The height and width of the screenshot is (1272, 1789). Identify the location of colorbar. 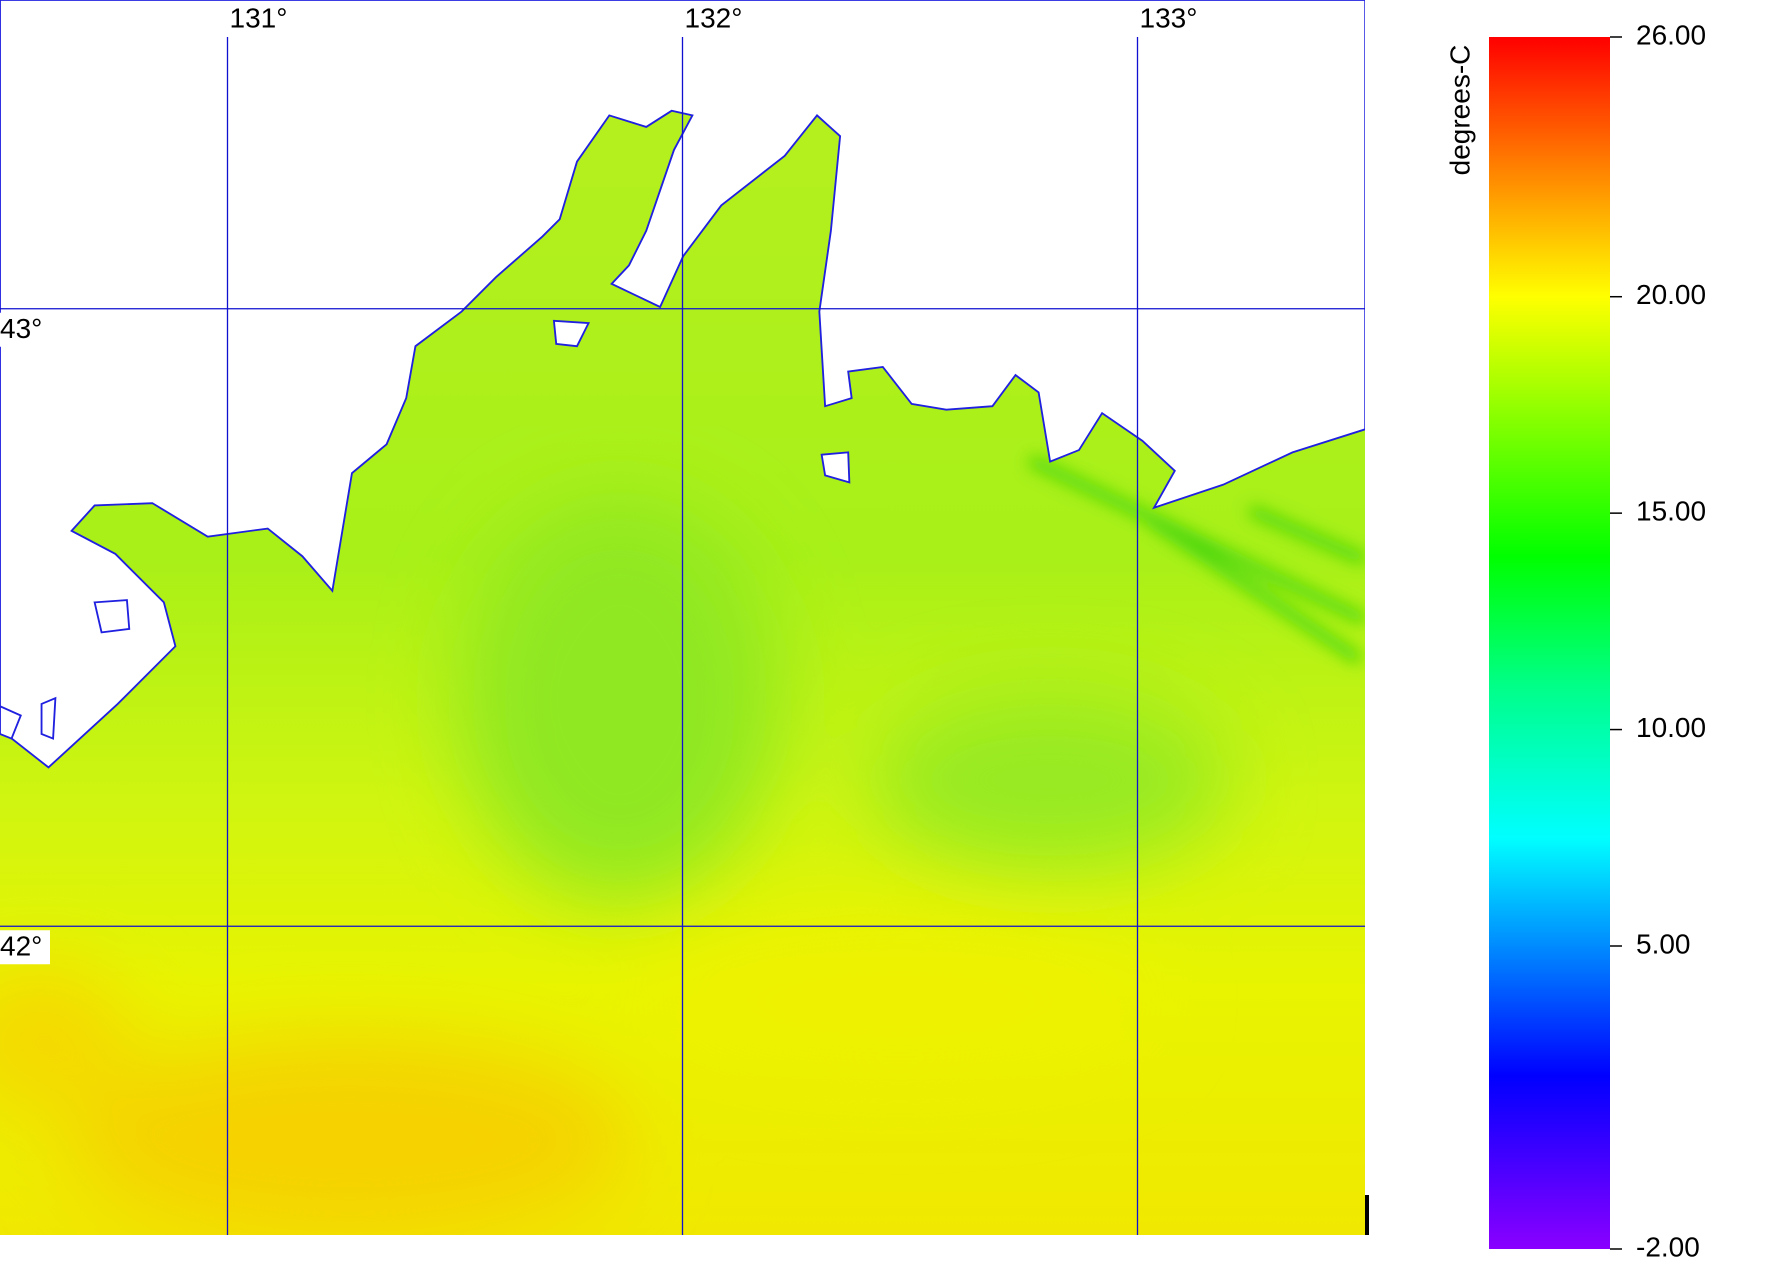
(1549, 643).